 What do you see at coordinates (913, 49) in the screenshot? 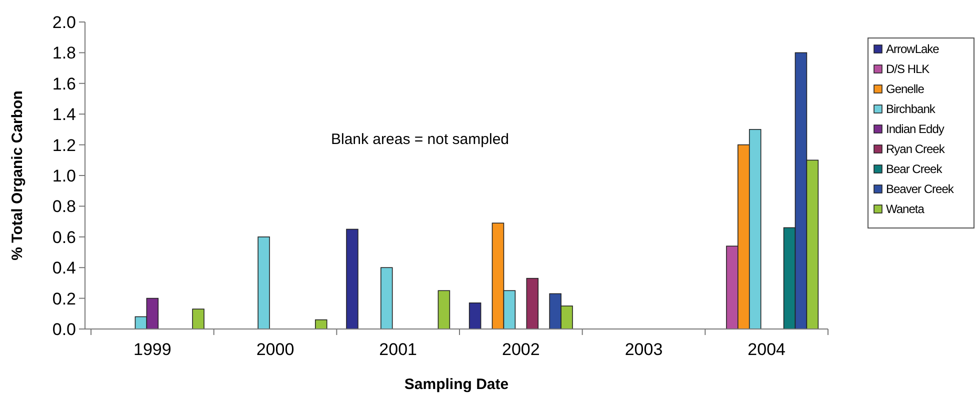
I see `legend-label: ArrowLake` at bounding box center [913, 49].